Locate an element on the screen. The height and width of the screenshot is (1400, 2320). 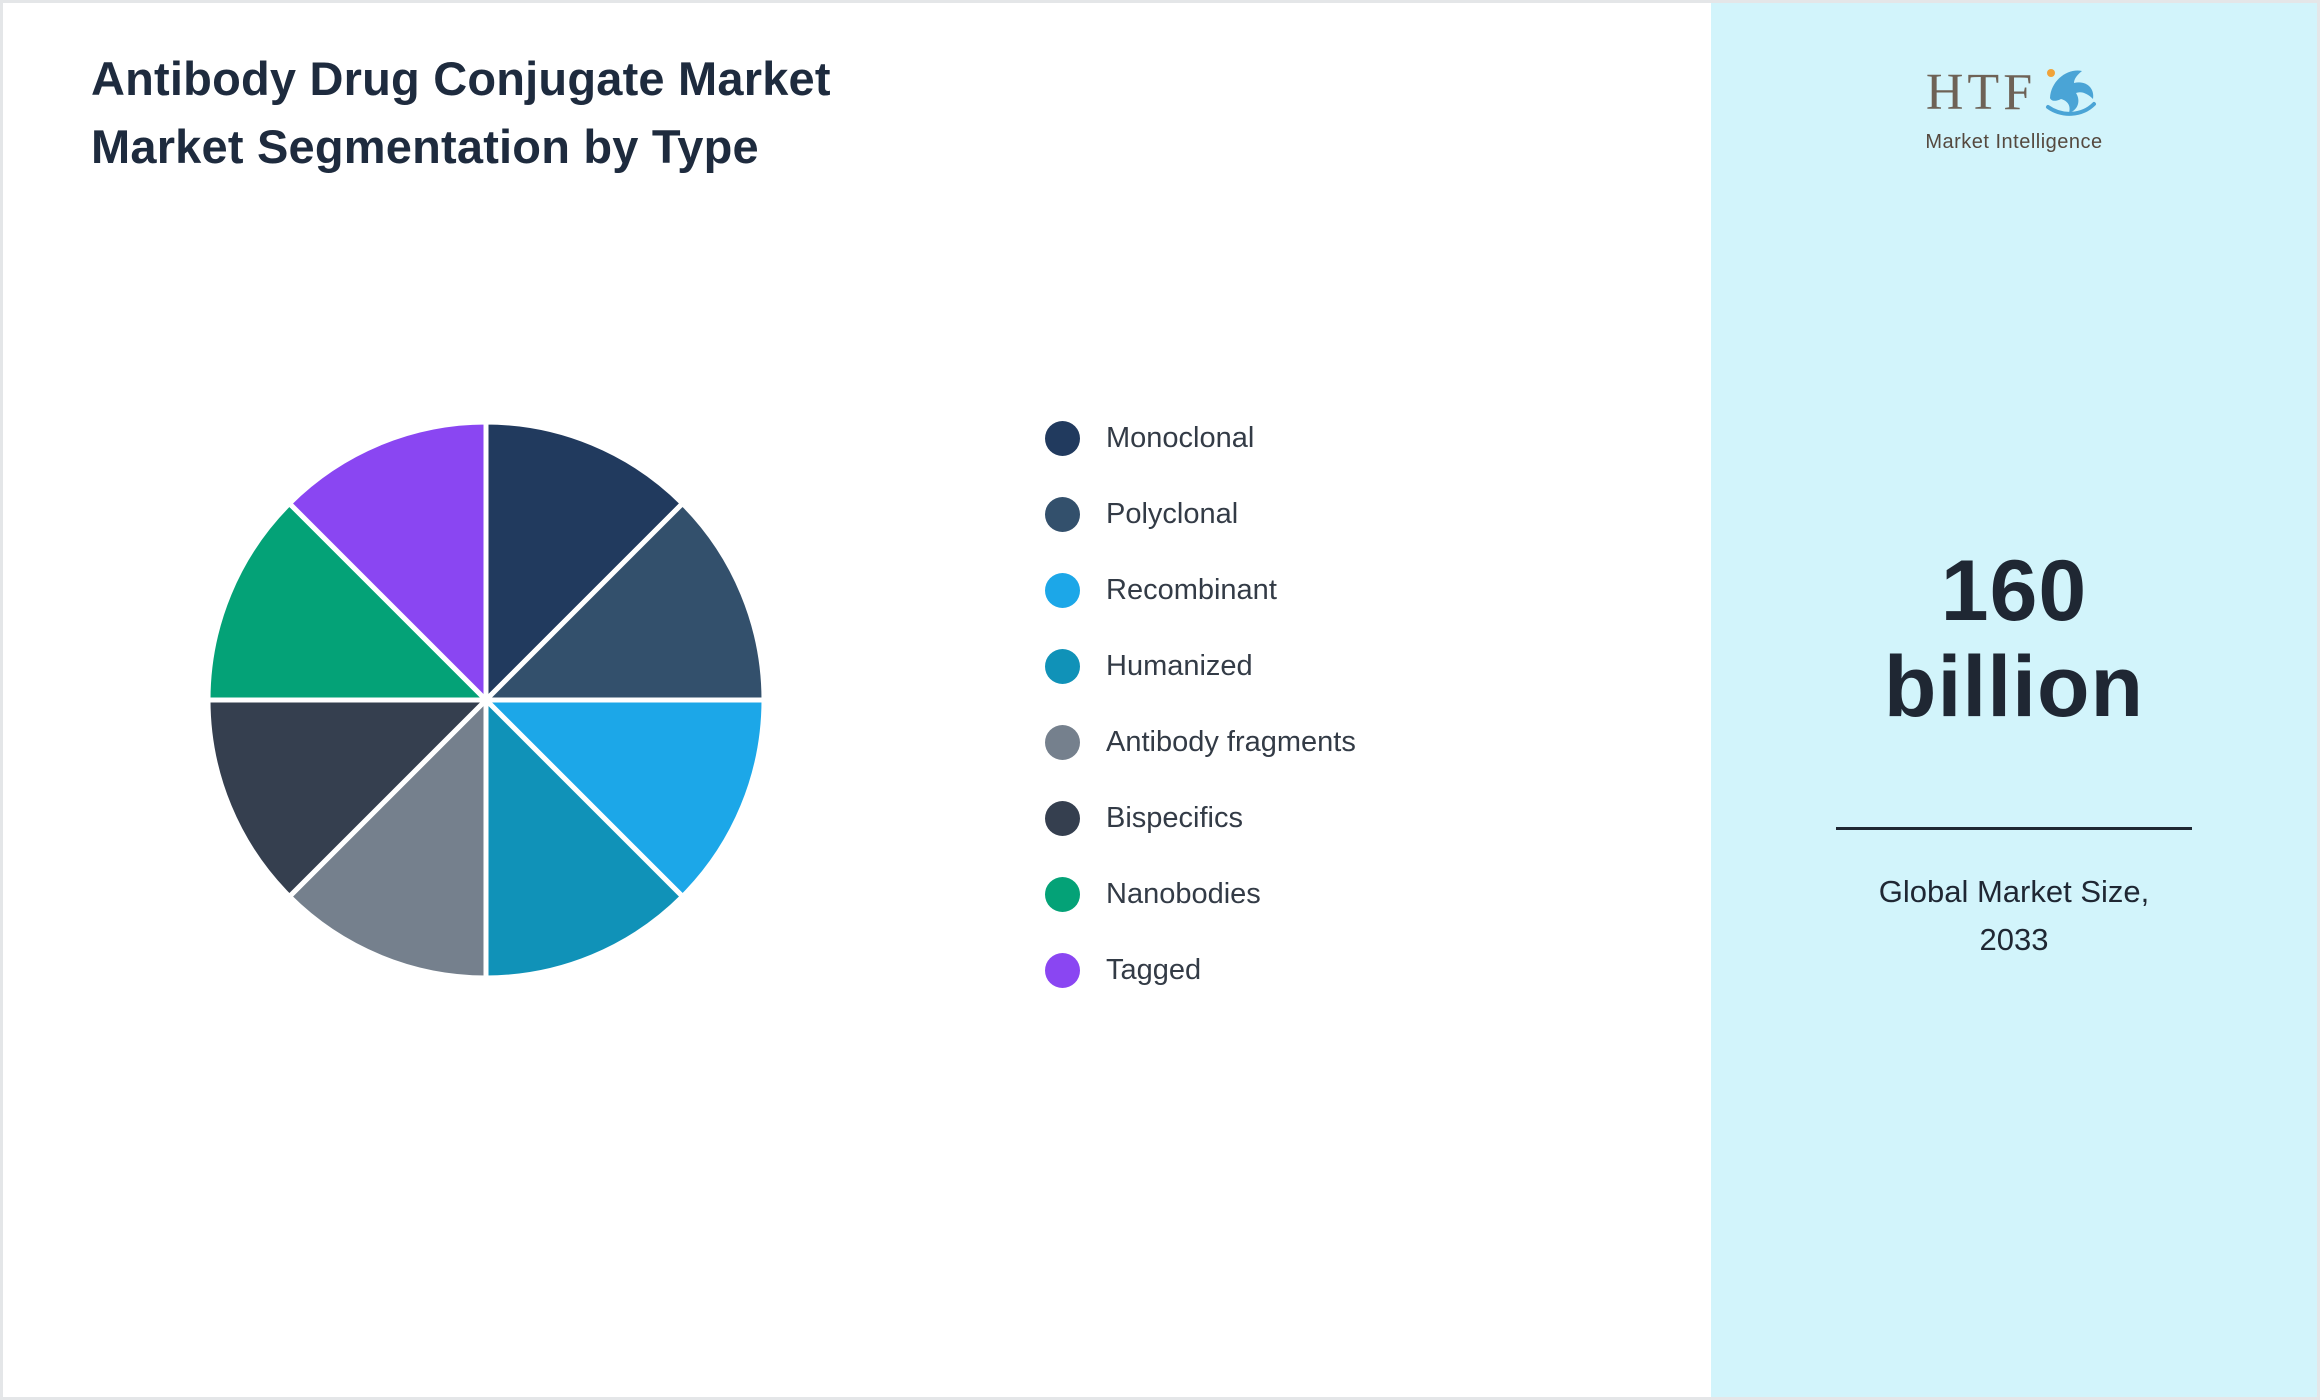
legend-item-tagged: Tagged is located at coordinates (1200, 970).